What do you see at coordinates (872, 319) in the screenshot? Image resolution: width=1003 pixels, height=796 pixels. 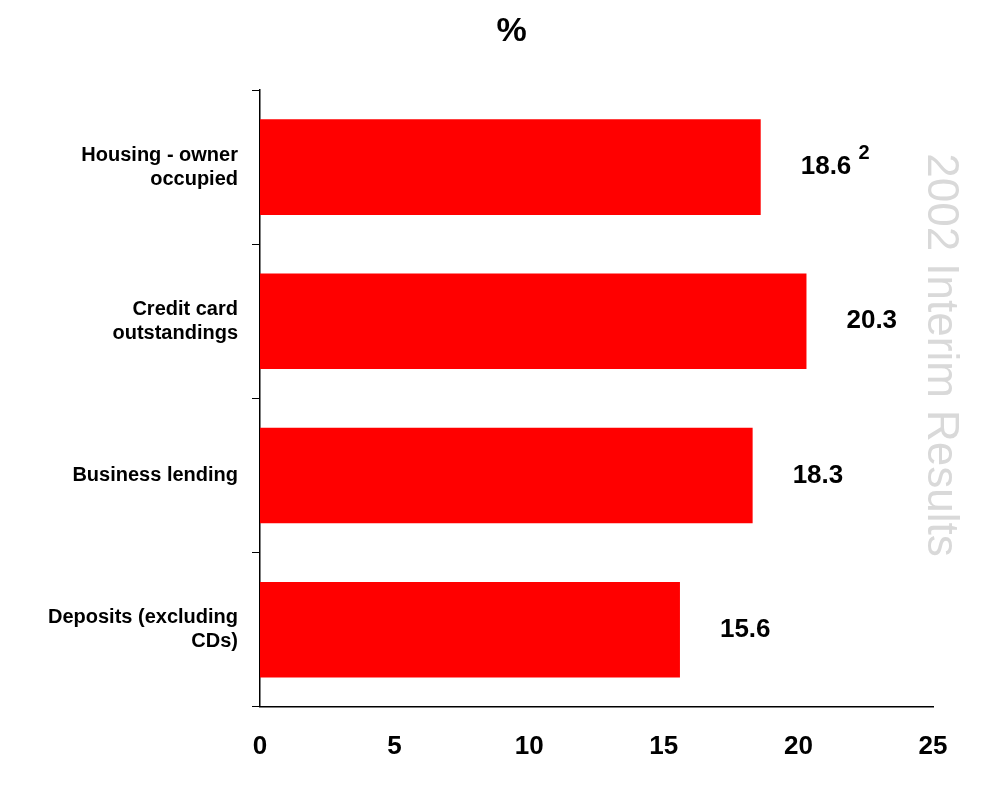 I see `data-label: 20.3` at bounding box center [872, 319].